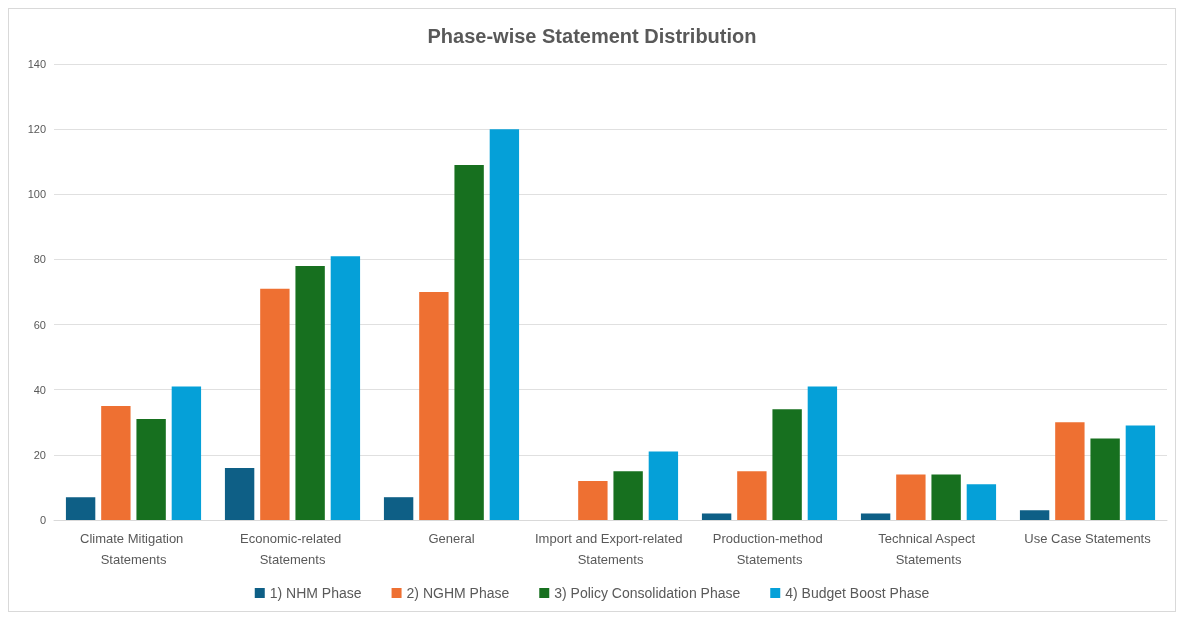 The image size is (1184, 620). I want to click on x-tick-label: Import and Export-related Statements, so click(610, 549).